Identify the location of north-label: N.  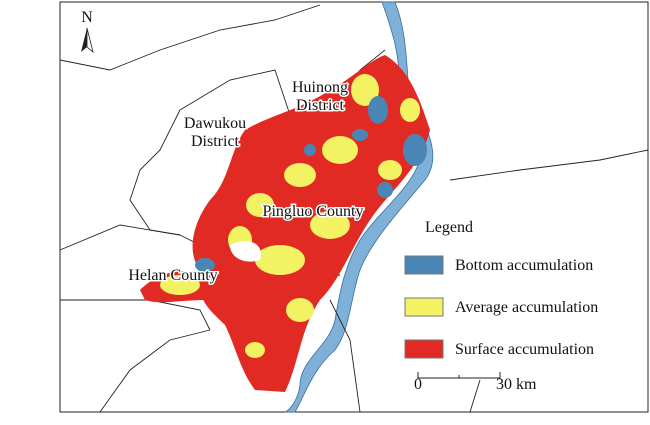
(87, 17).